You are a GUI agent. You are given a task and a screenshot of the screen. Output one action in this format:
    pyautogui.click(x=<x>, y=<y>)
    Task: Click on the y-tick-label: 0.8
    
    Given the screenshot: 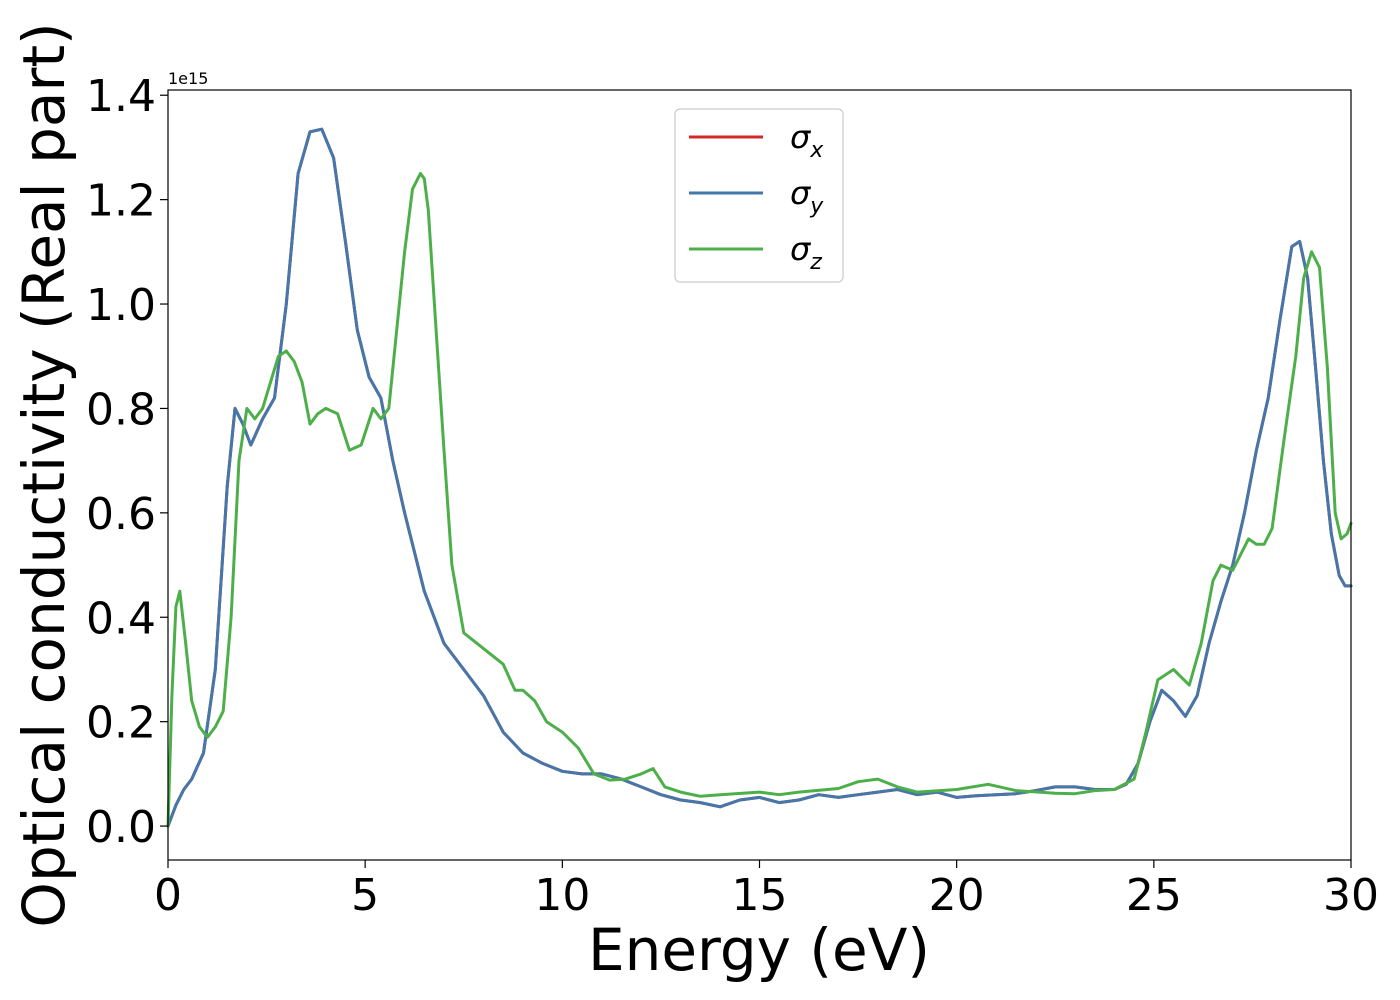 What is the action you would take?
    pyautogui.click(x=121, y=409)
    